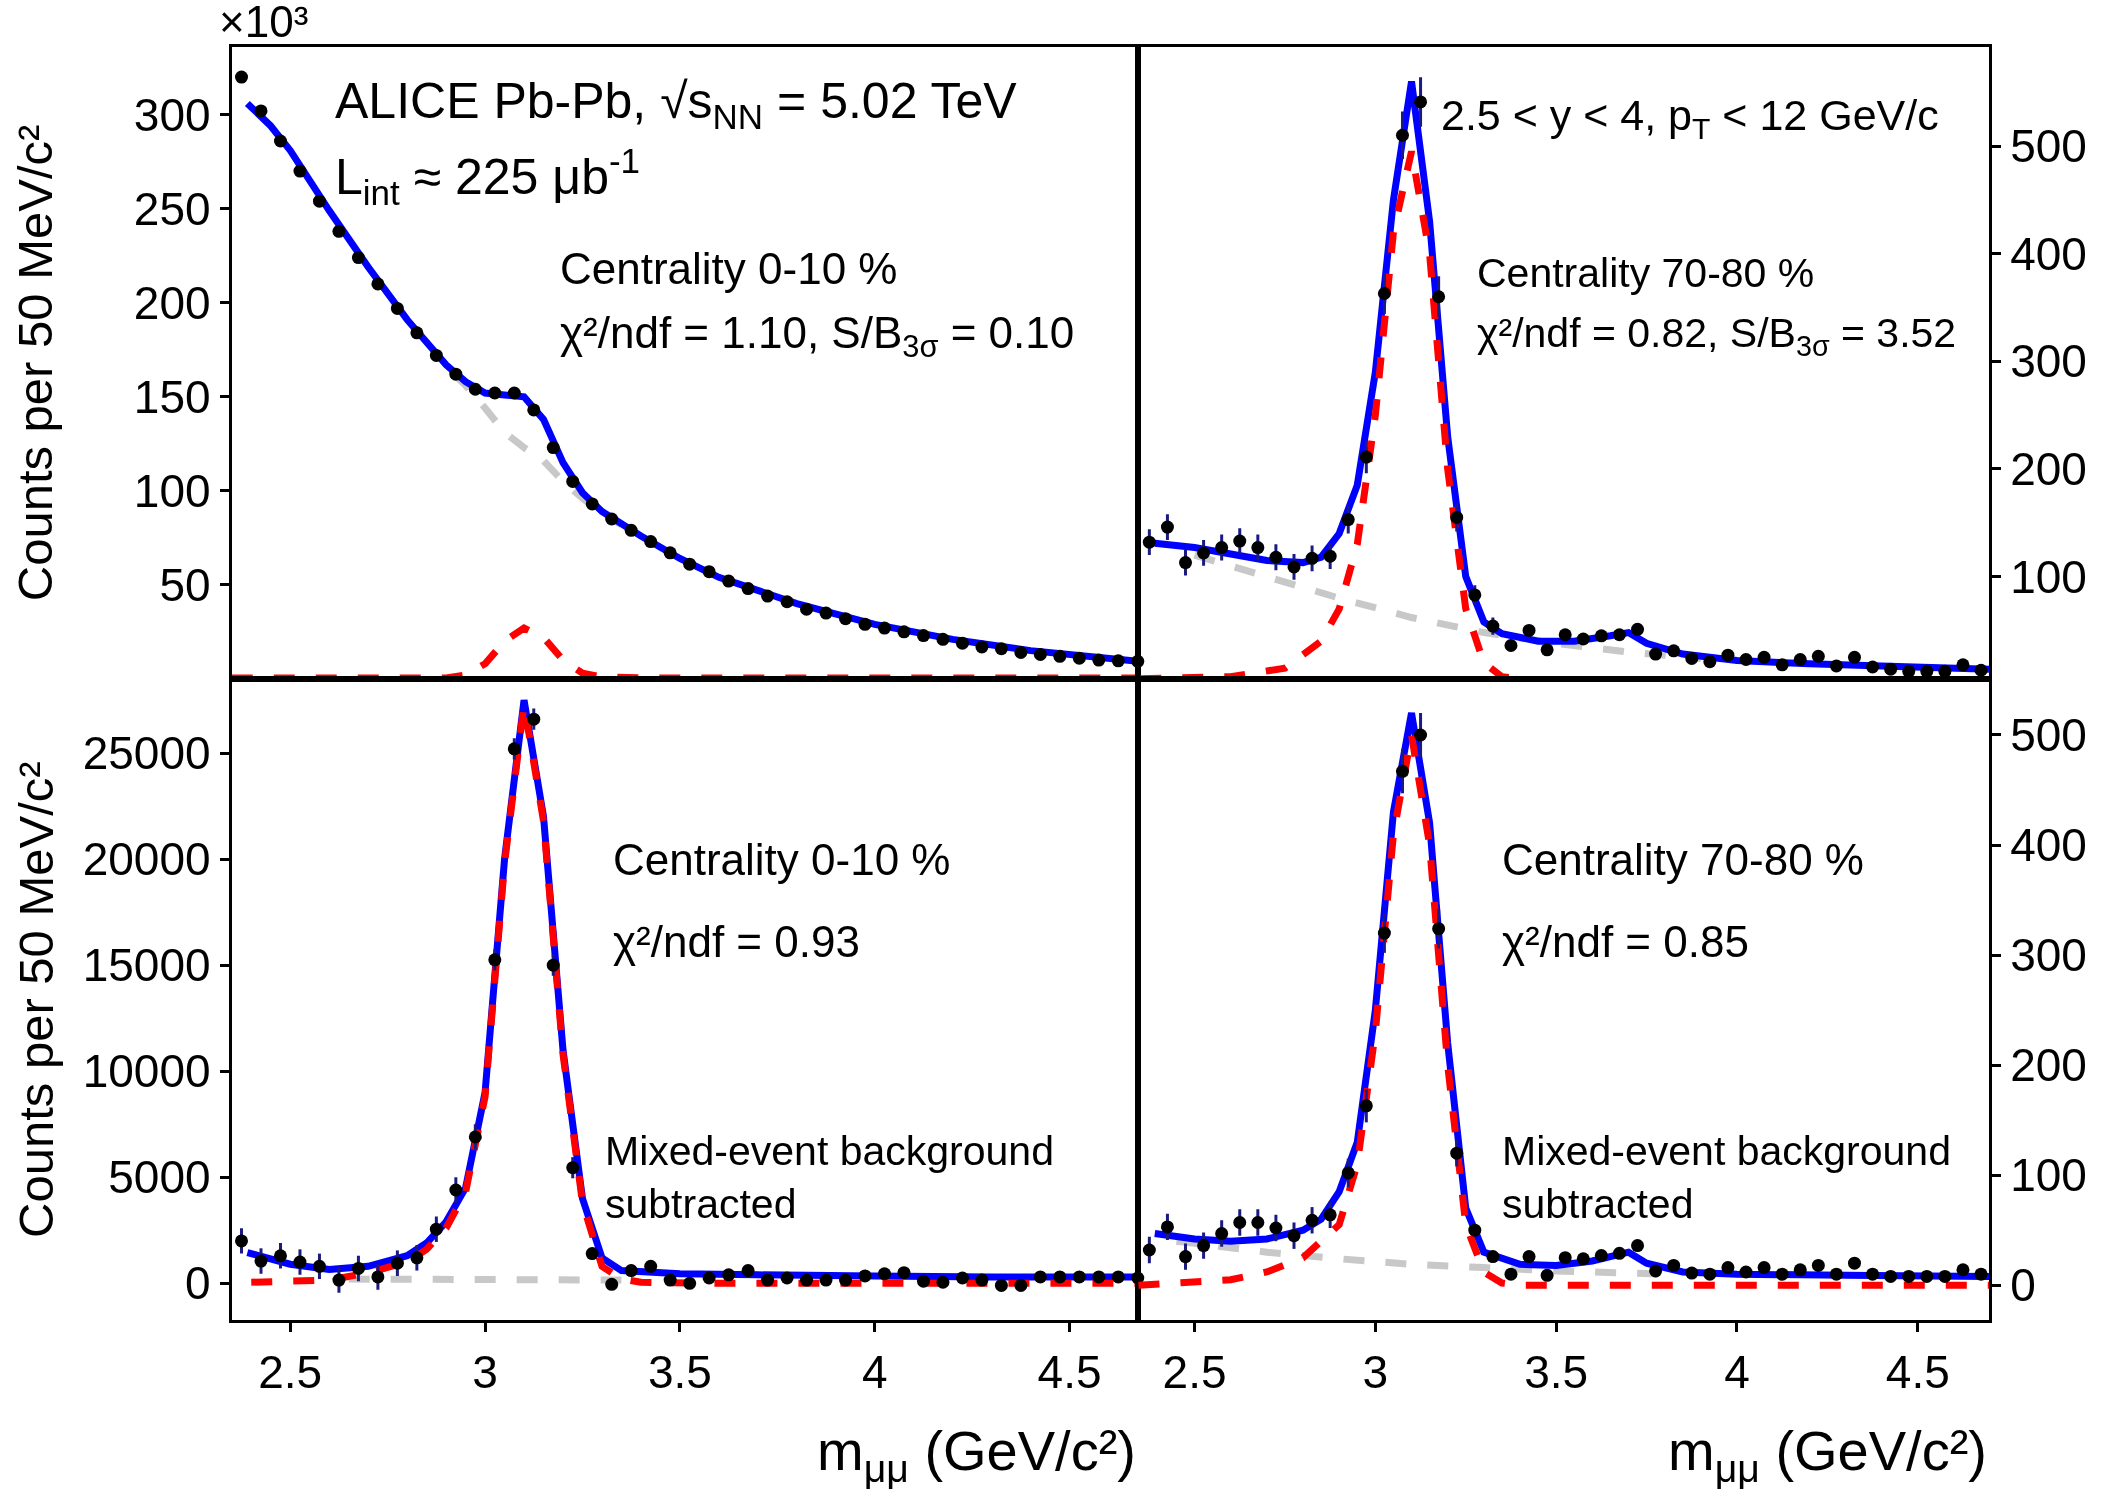 The width and height of the screenshot is (2107, 1492). What do you see at coordinates (485, 1371) in the screenshot?
I see `x-tick-label: 3` at bounding box center [485, 1371].